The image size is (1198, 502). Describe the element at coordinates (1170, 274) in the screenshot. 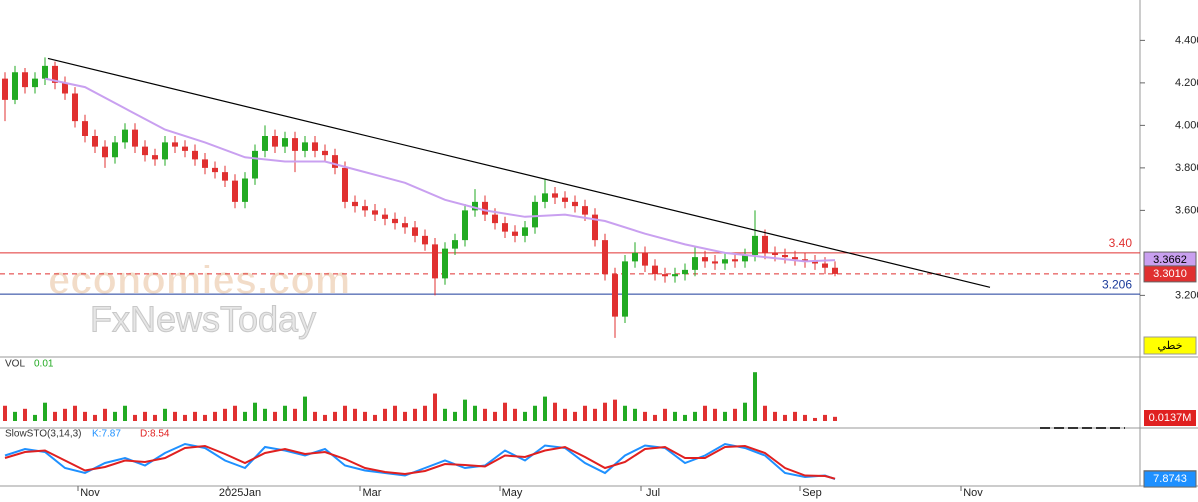

I see `last-price-box` at that location.